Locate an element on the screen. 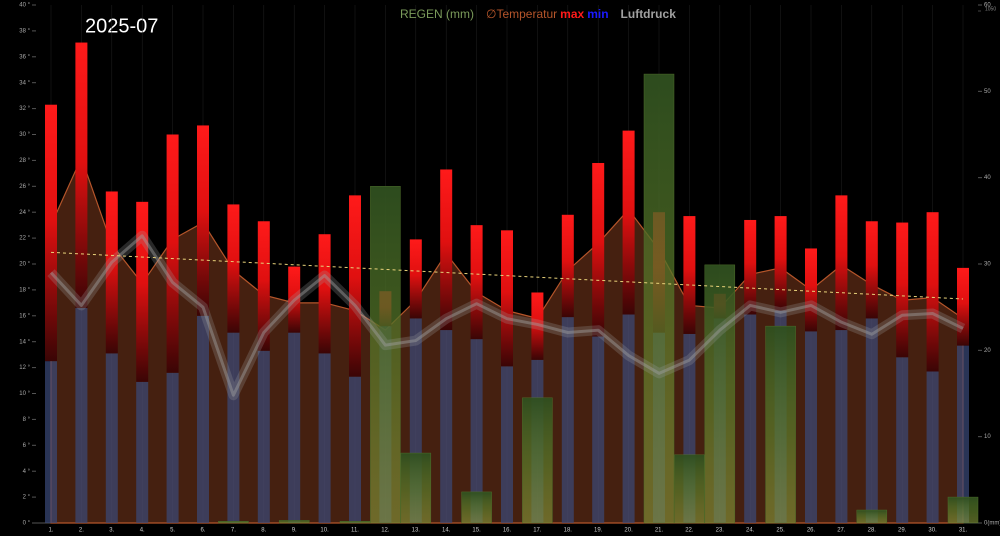  y-tick-label: 10 ° is located at coordinates (24, 394).